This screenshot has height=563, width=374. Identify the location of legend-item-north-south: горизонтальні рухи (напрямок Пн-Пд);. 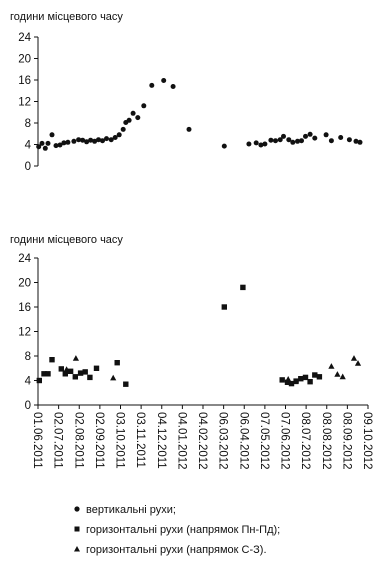
(177, 530).